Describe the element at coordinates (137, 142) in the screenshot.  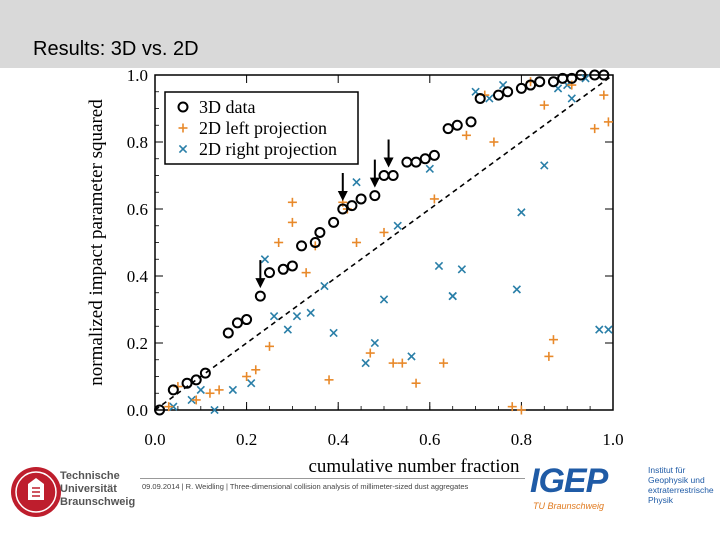
I see `y-tick-label: 0.8` at that location.